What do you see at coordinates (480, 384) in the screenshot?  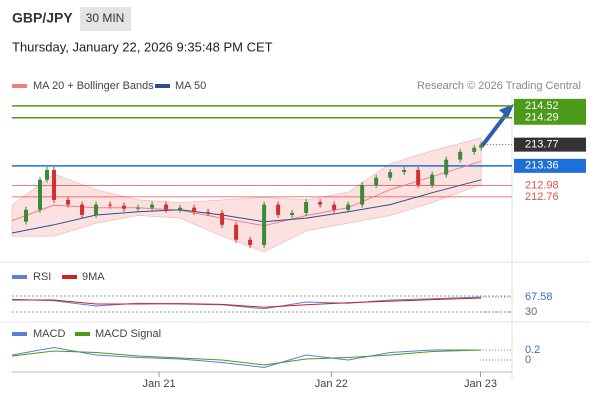 I see `x-tick-label: Jan 23` at bounding box center [480, 384].